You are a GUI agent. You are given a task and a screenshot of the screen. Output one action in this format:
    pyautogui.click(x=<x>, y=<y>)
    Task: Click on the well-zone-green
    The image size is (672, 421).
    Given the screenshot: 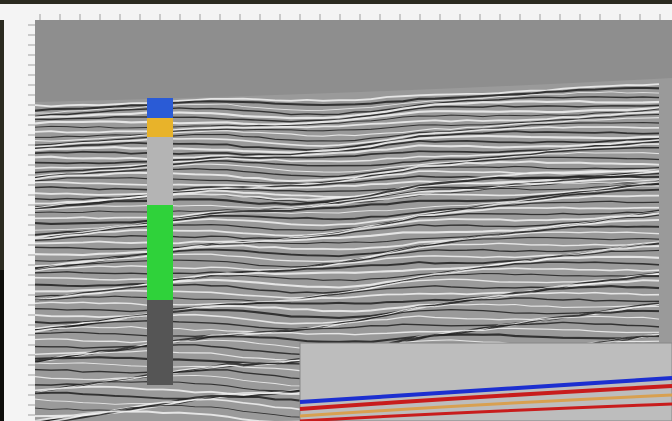 What is the action you would take?
    pyautogui.click(x=160, y=252)
    